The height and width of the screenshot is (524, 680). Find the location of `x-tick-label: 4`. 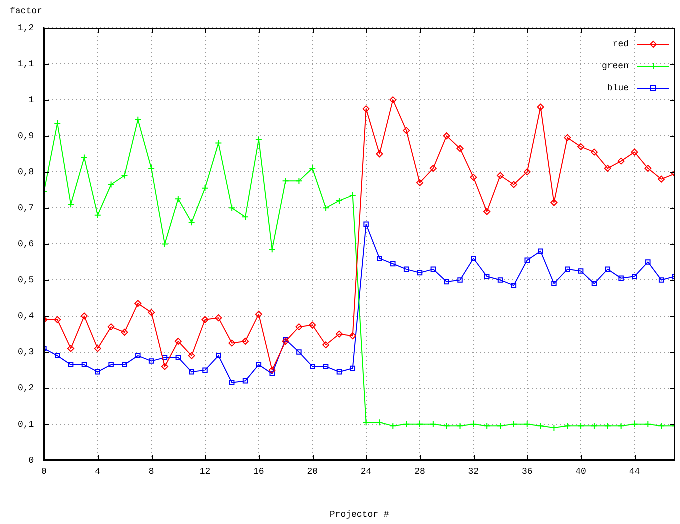

x-tick-label: 4 is located at coordinates (98, 472).